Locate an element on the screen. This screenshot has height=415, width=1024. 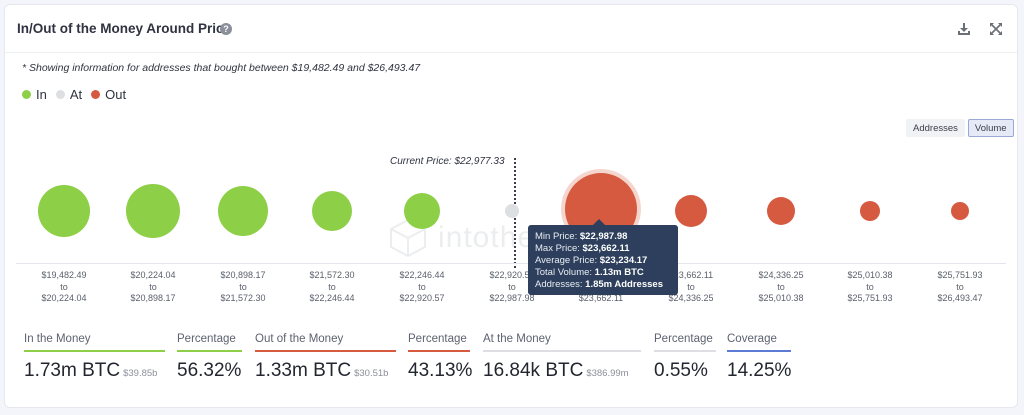
legend: In At Out is located at coordinates (78, 94).